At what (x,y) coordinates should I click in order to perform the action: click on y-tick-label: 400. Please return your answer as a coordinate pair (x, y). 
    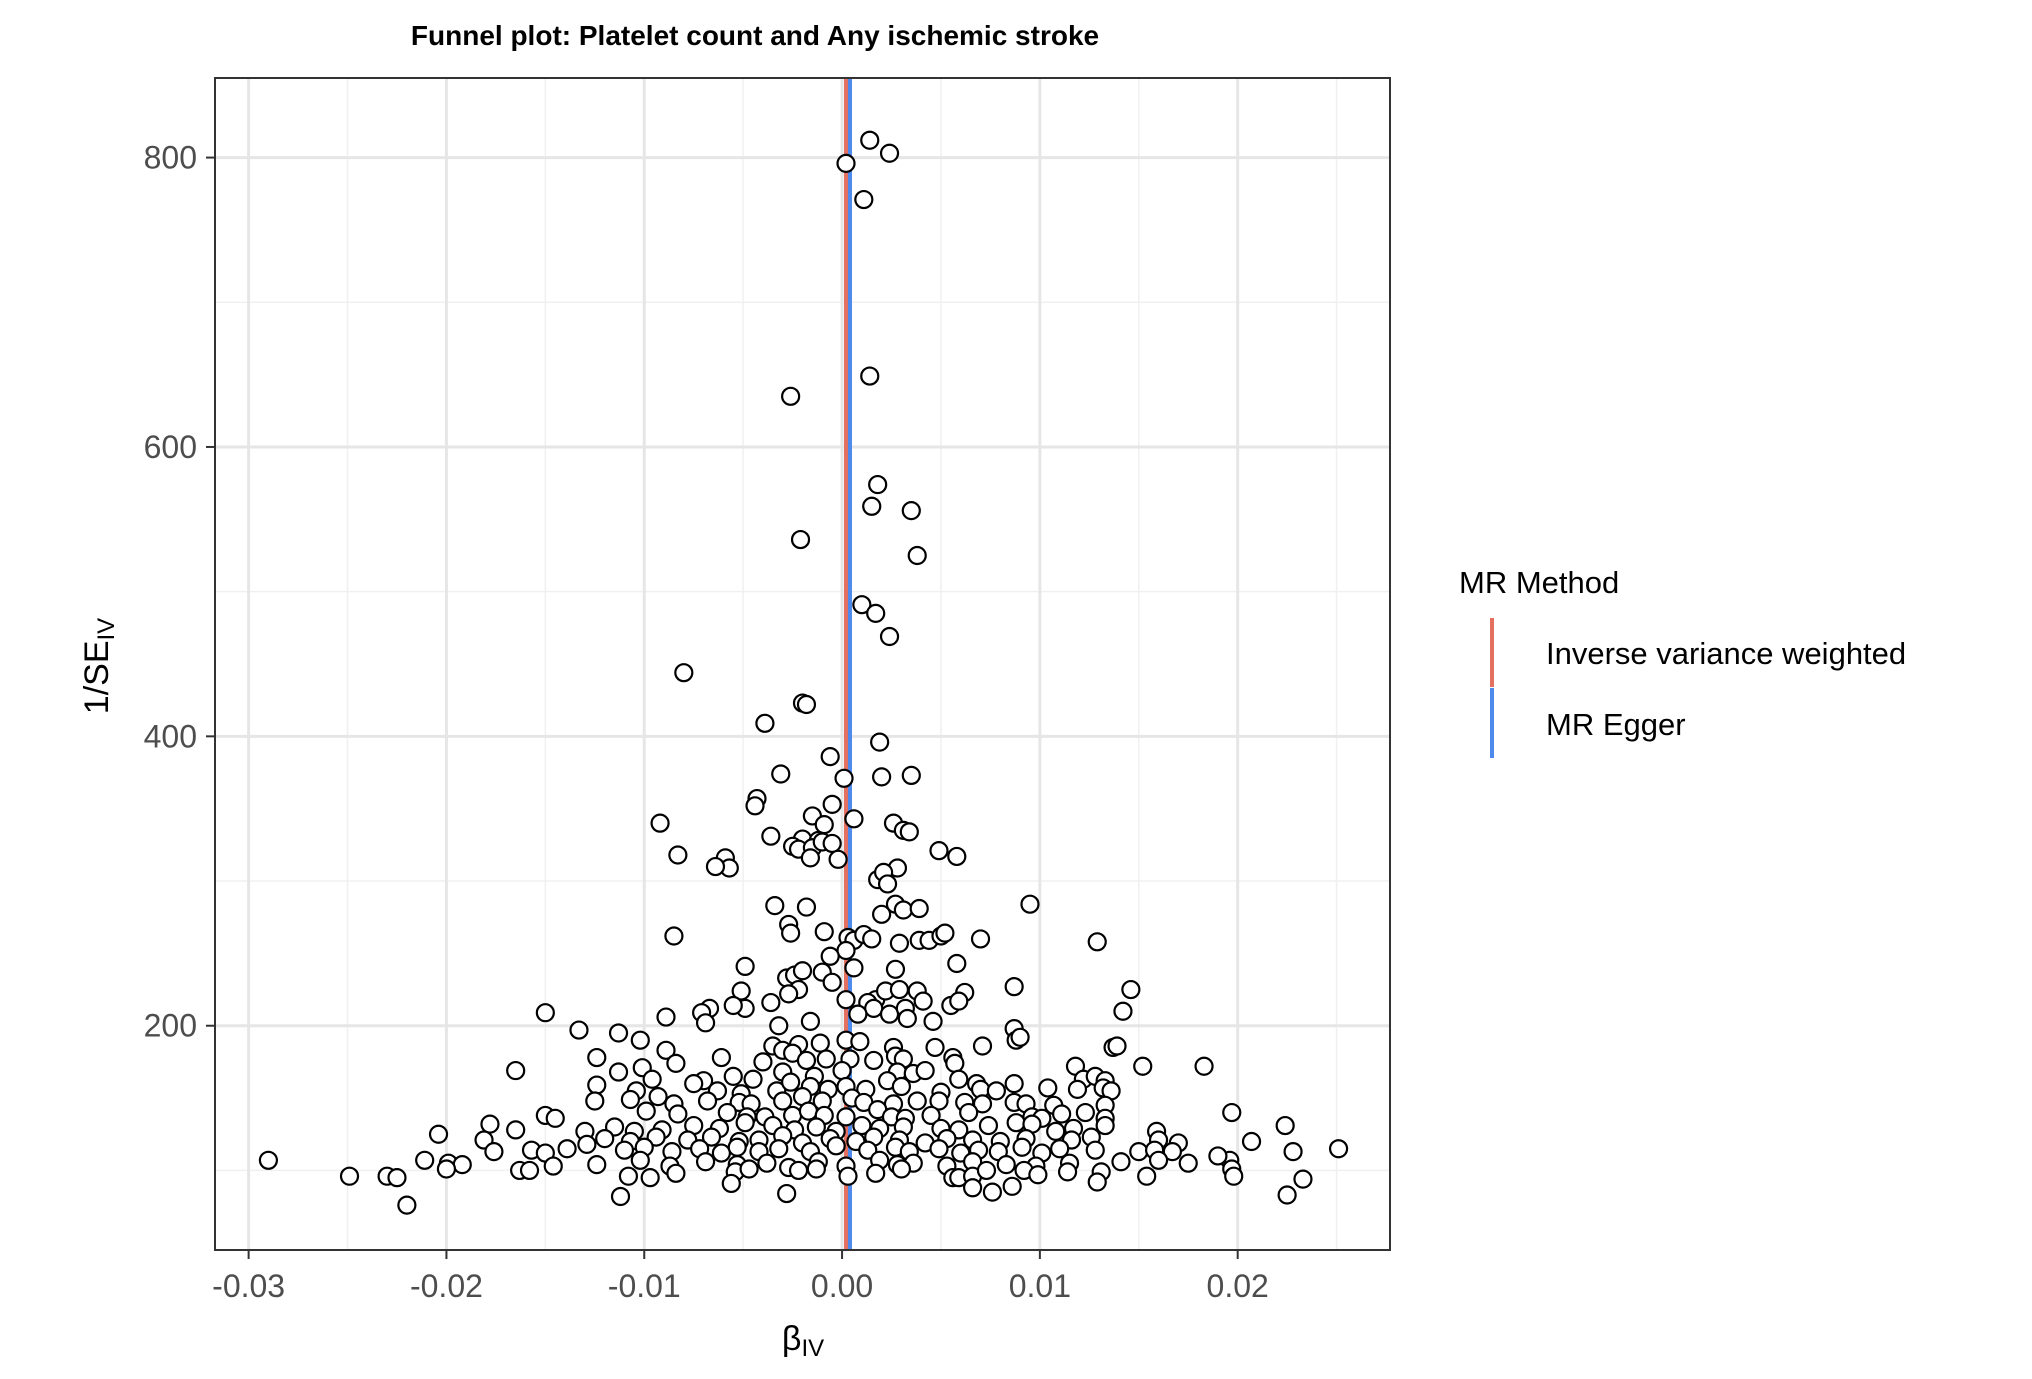
    Looking at the image, I should click on (170, 736).